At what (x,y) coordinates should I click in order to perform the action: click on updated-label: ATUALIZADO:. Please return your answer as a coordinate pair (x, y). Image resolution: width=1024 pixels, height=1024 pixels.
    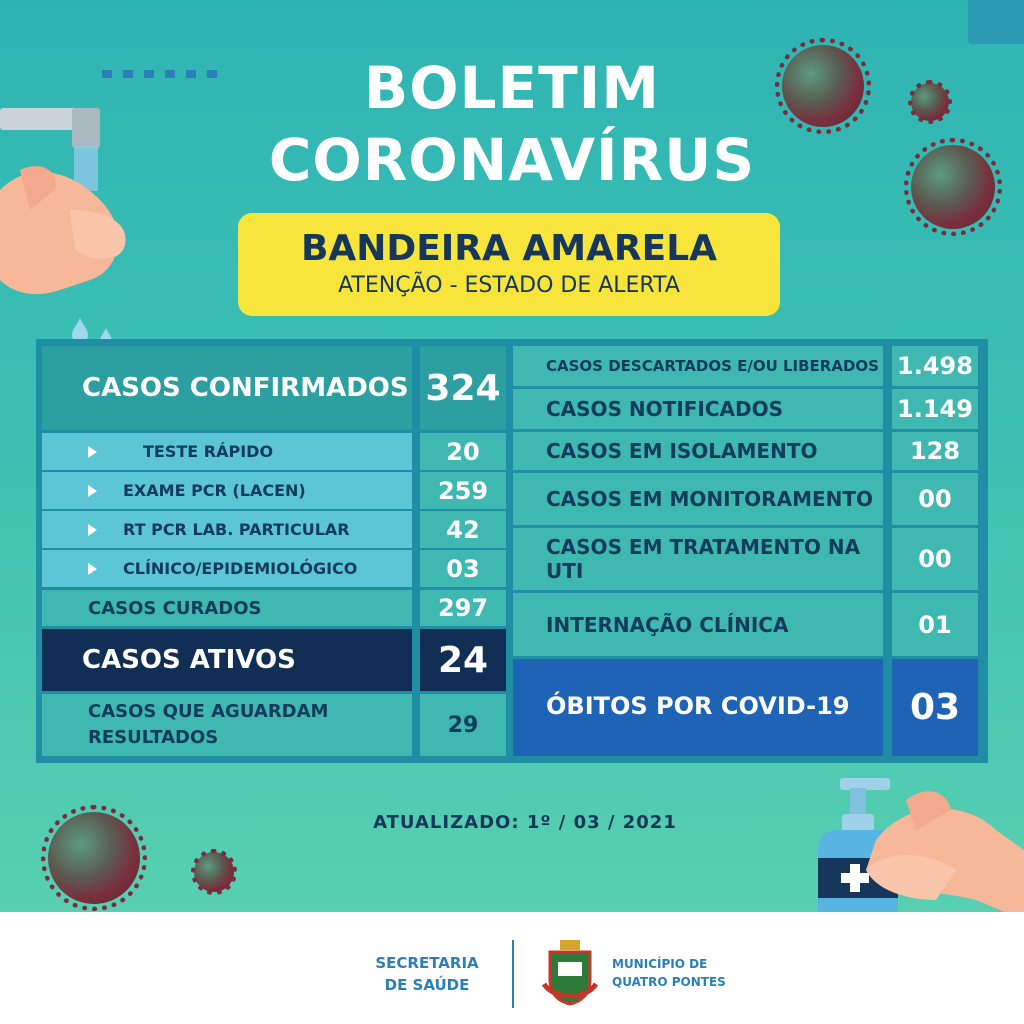
    Looking at the image, I should click on (446, 822).